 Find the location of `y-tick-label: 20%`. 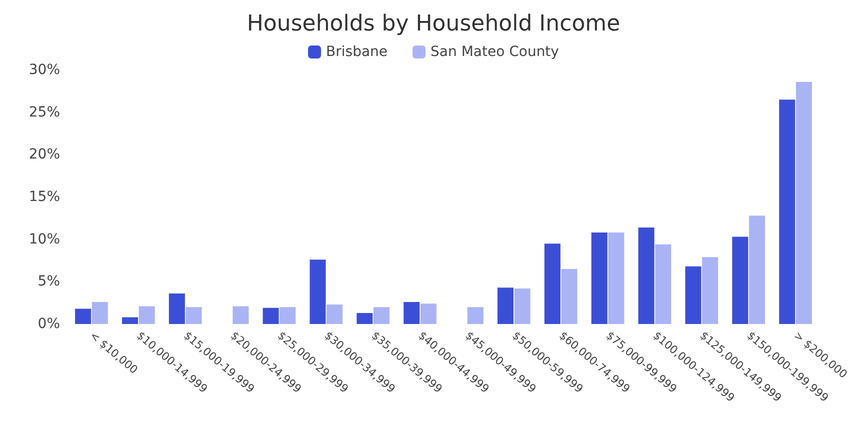

y-tick-label: 20% is located at coordinates (44, 154).